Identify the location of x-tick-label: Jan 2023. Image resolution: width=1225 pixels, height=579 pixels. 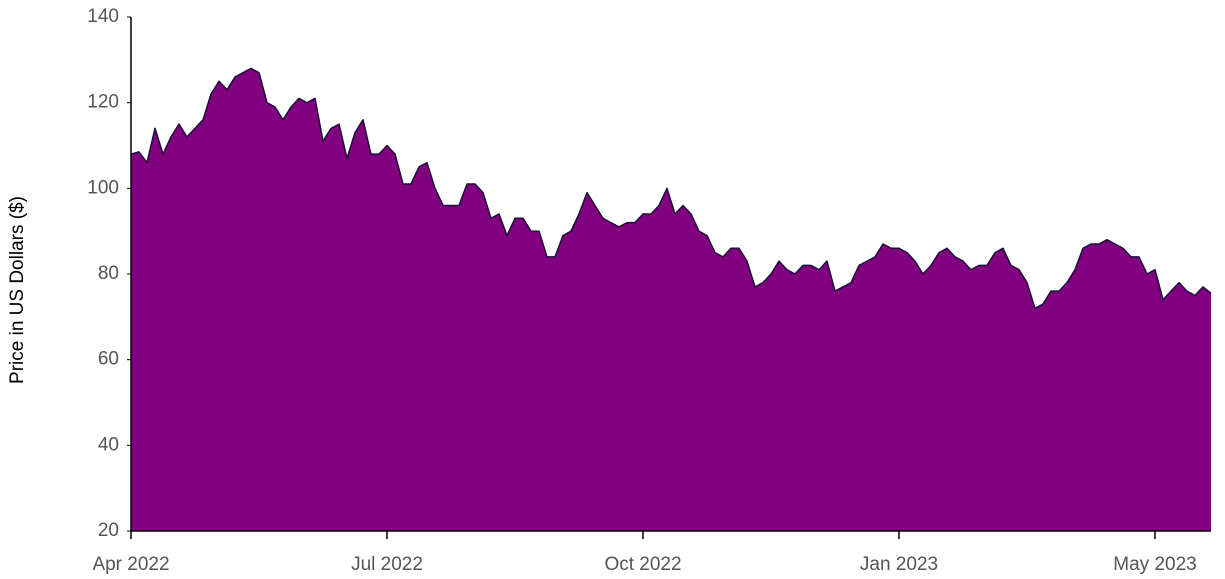
(899, 564).